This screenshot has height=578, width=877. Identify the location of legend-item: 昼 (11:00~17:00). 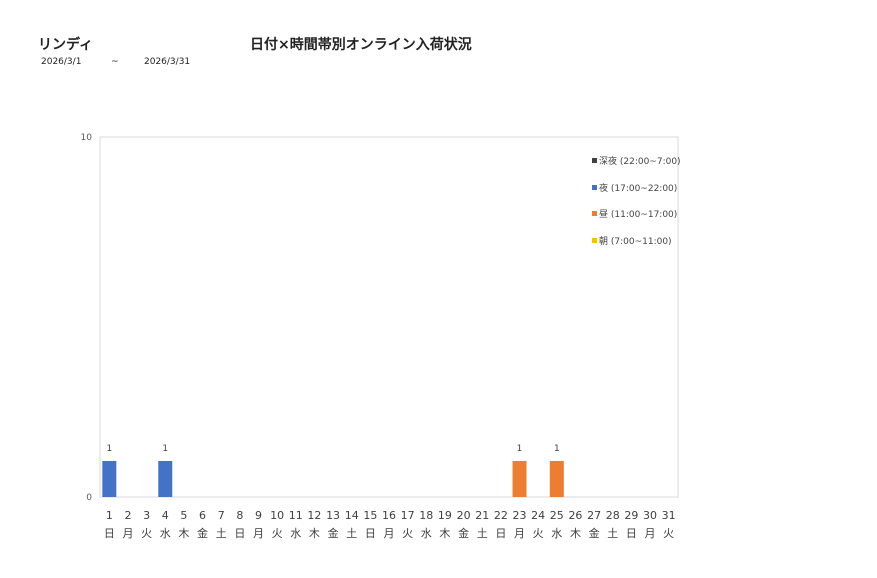
(634, 213).